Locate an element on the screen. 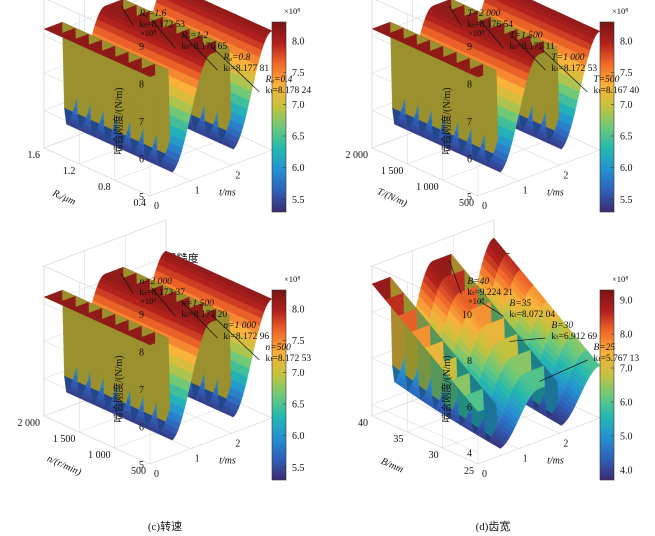  annotation-value: kₜ=8.176 65 is located at coordinates (204, 47).